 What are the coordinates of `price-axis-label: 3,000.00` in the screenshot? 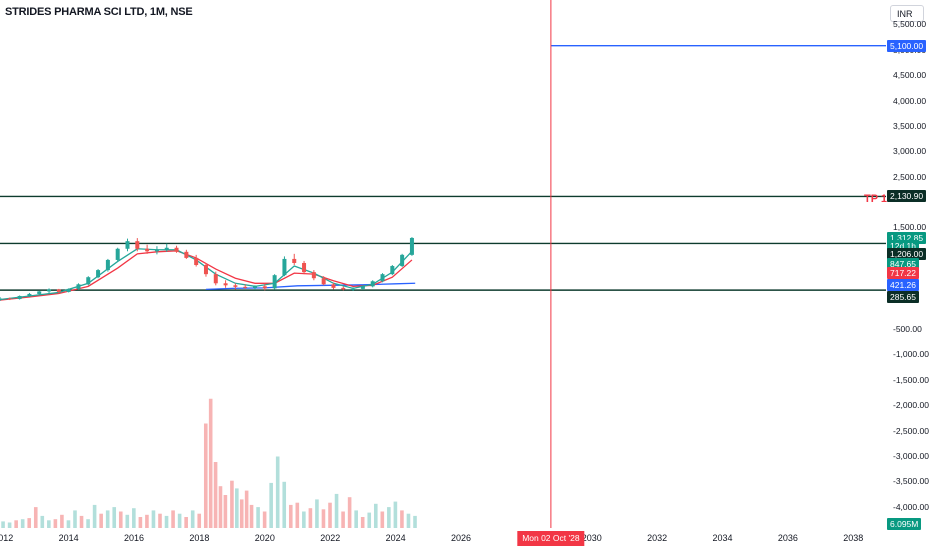 It's located at (910, 151).